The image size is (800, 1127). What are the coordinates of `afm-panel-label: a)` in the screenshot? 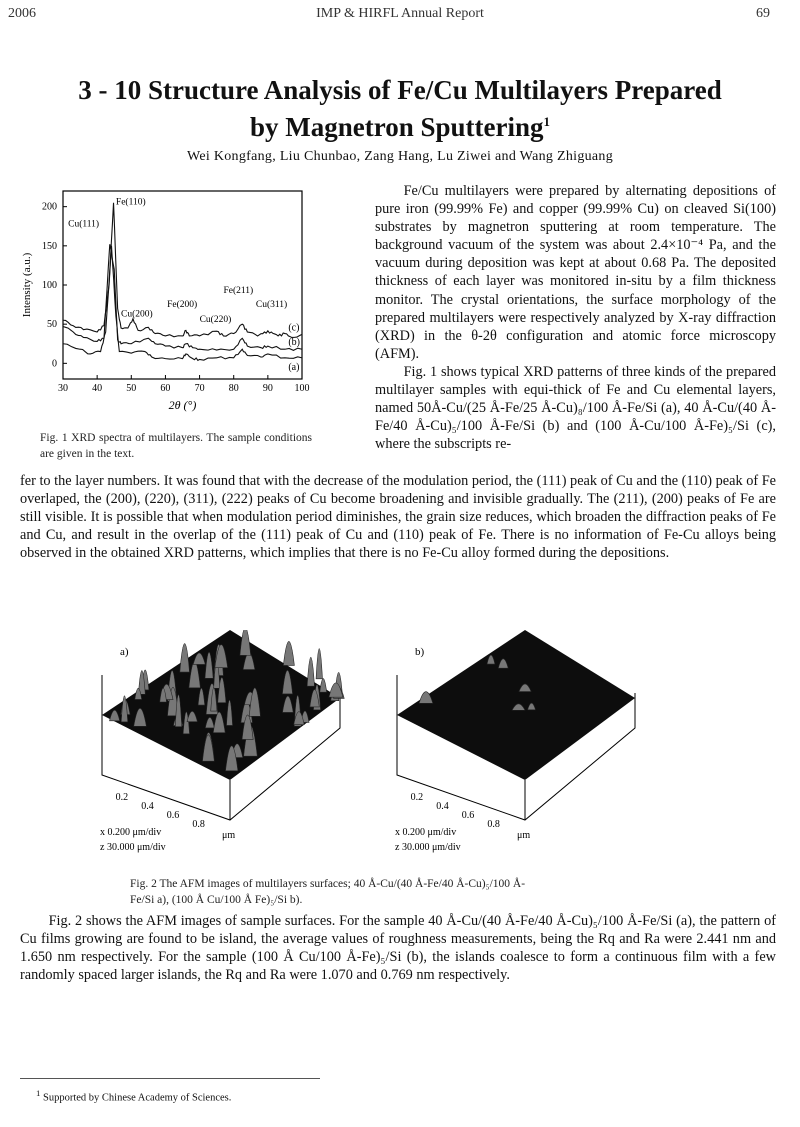 It's located at (124, 652).